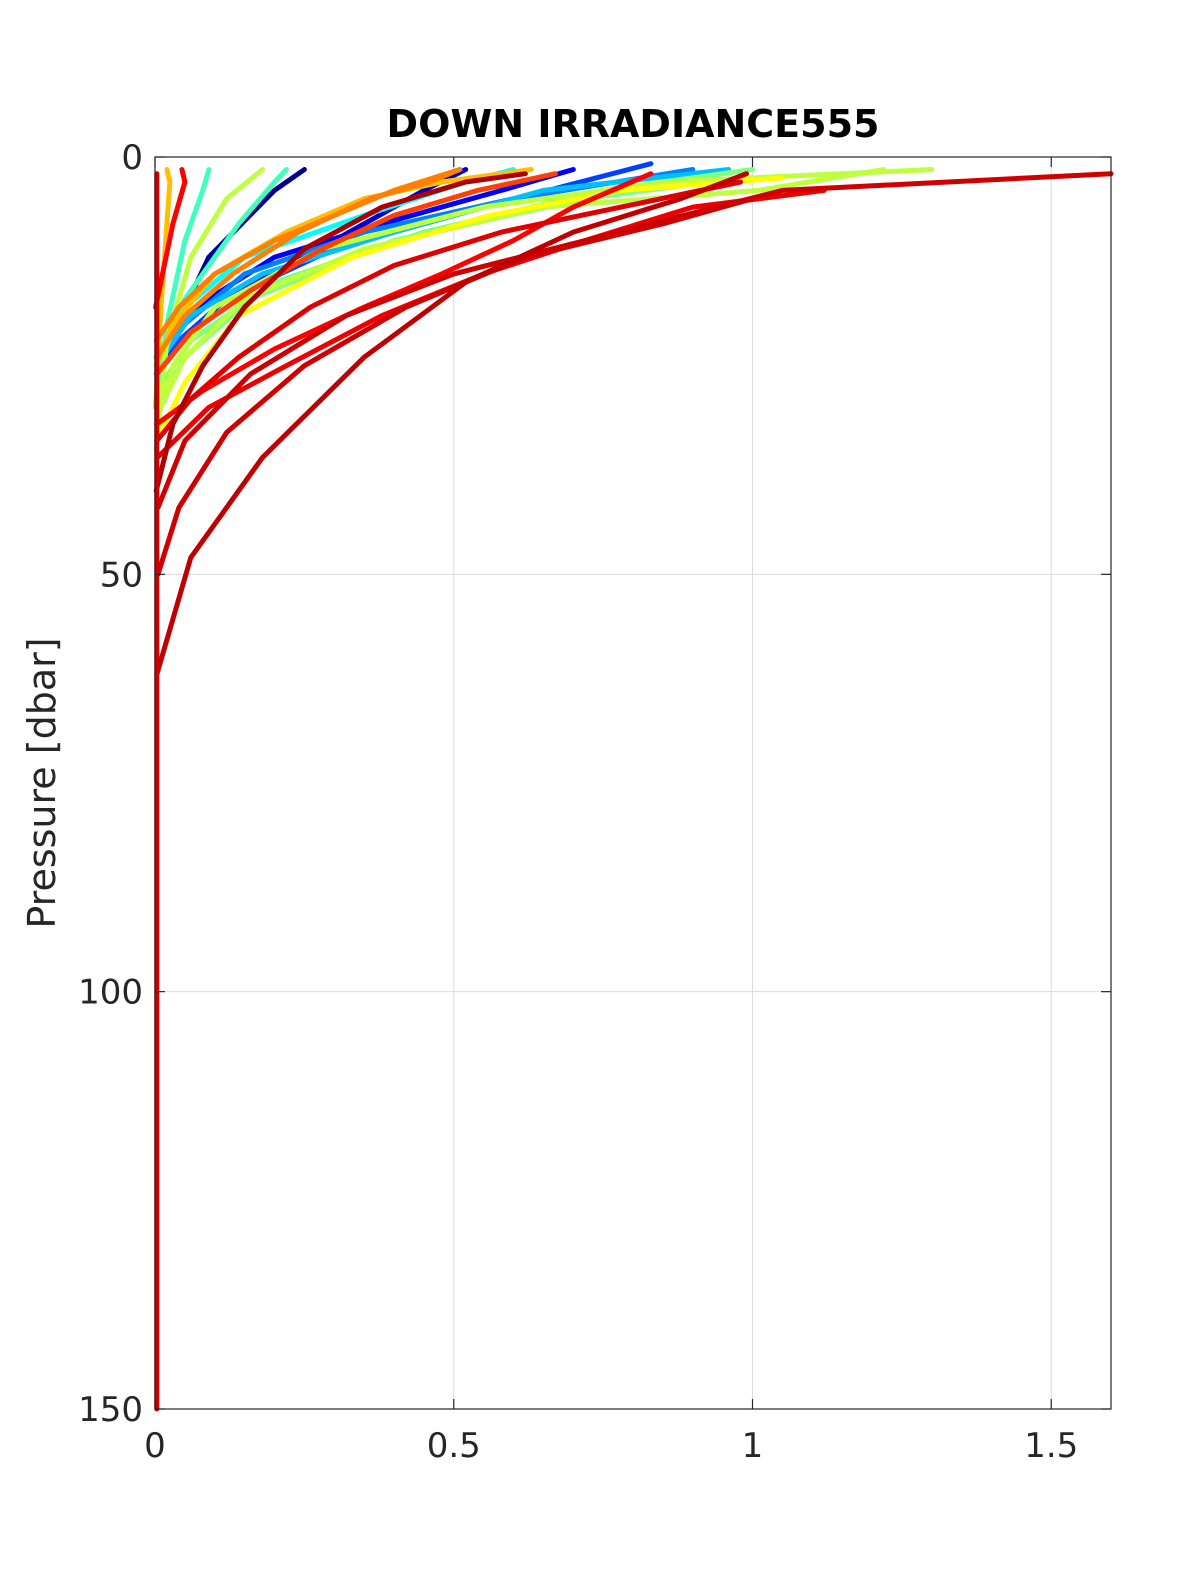 Image resolution: width=1200 pixels, height=1575 pixels. I want to click on y-tick-label: 50, so click(121, 575).